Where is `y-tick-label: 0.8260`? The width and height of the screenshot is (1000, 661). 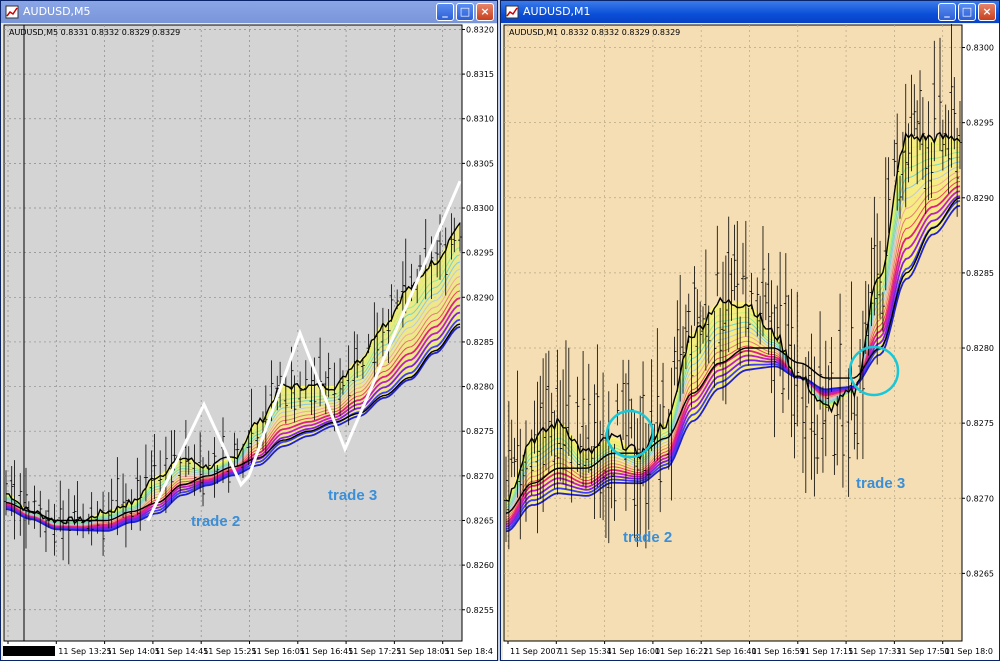
y-tick-label: 0.8260 is located at coordinates (480, 565).